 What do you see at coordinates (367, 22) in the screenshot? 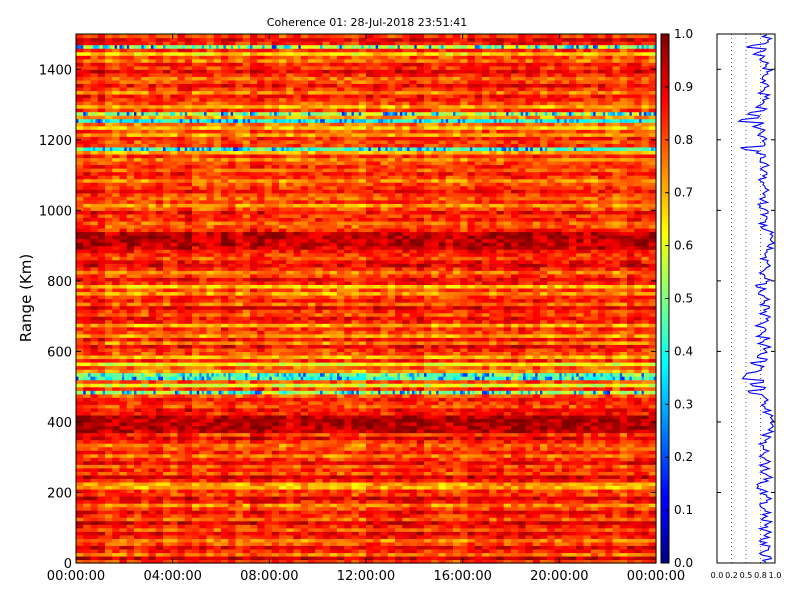
I see `chart-title: Coherence 01: 28-Jul-2018 23:51:41` at bounding box center [367, 22].